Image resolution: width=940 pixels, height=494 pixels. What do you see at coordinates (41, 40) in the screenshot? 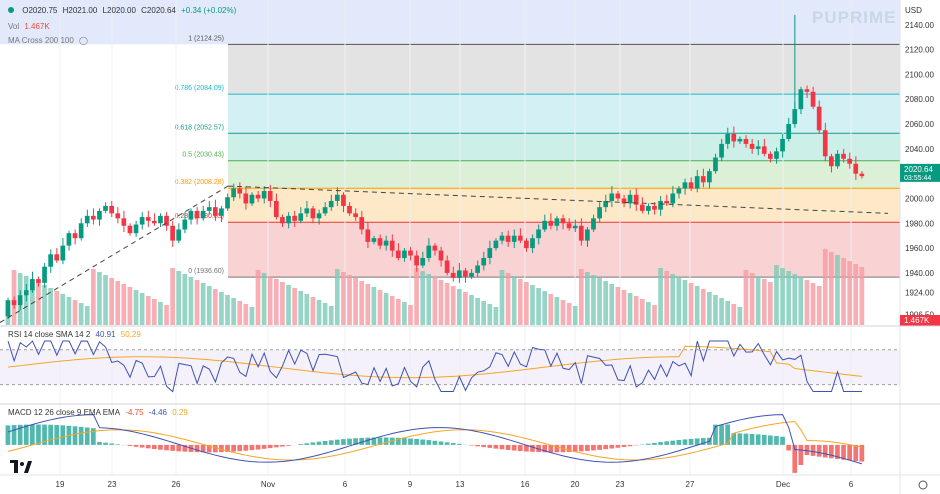
I see `ma-label: MA Cross 200 100` at bounding box center [41, 40].